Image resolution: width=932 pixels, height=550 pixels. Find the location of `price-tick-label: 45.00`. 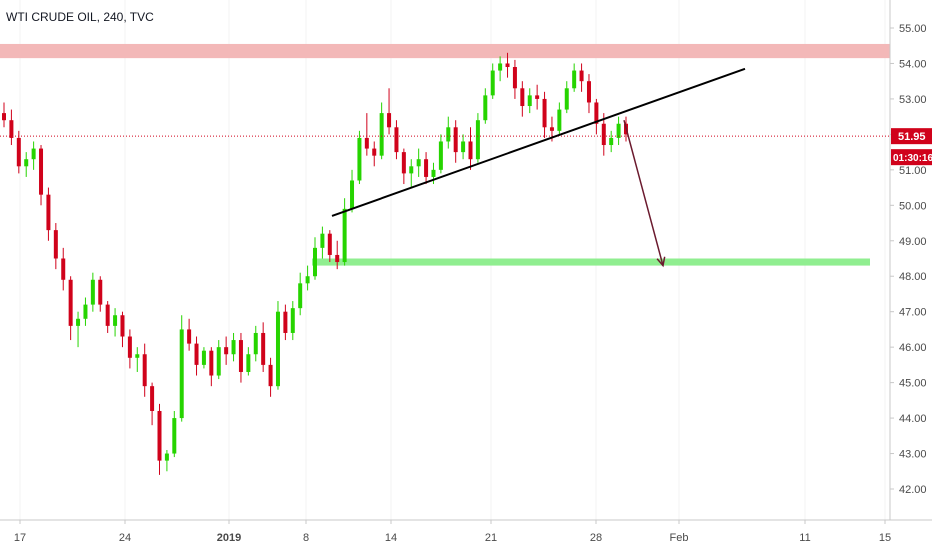

price-tick-label: 45.00 is located at coordinates (913, 384).